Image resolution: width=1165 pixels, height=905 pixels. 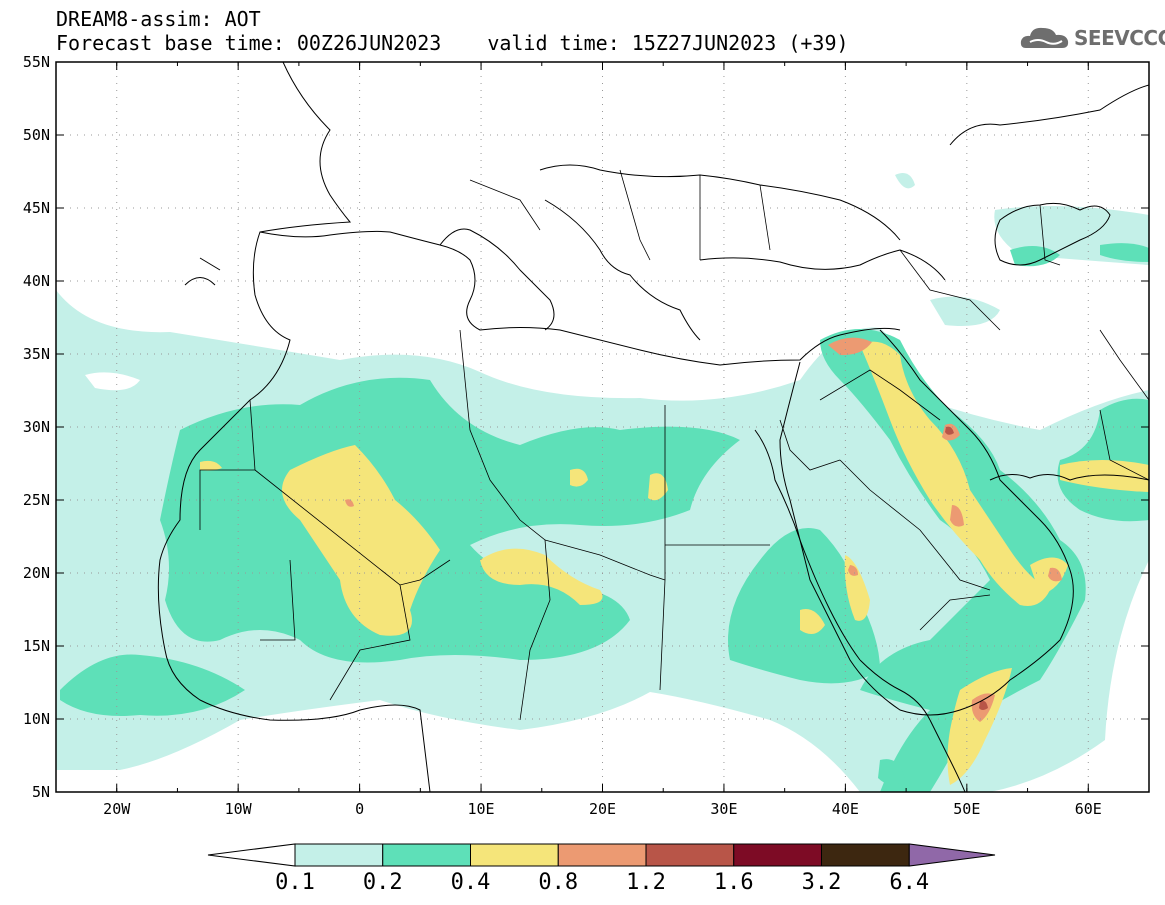 I want to click on lon-label: 20E, so click(x=602, y=809).